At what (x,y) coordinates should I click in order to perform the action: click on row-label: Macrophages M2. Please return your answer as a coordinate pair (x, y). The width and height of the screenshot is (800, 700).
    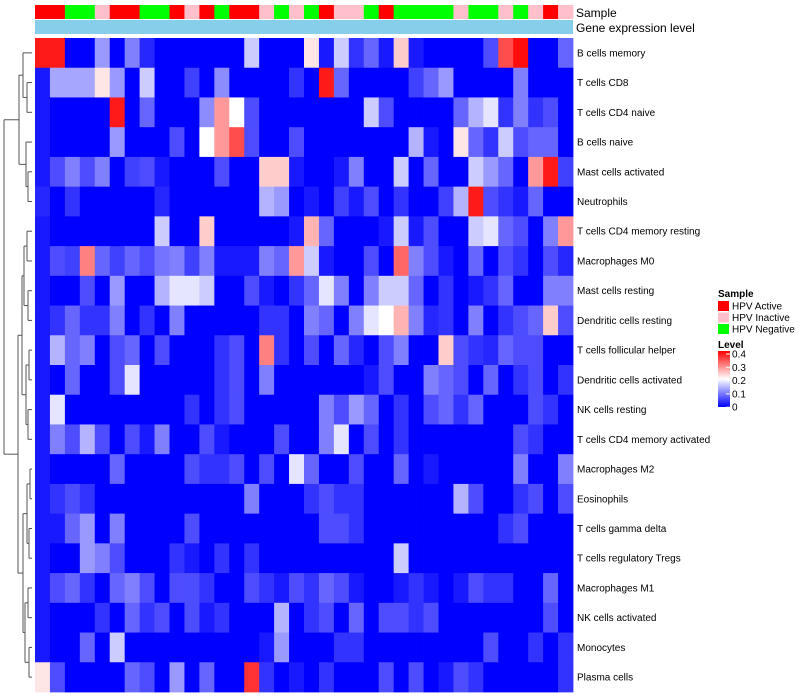
    Looking at the image, I should click on (616, 470).